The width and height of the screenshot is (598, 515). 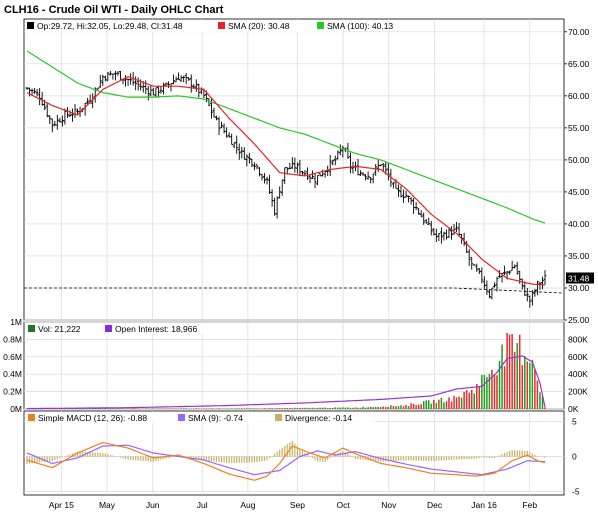 What do you see at coordinates (221, 25) in the screenshot?
I see `sma20-legend-swatch` at bounding box center [221, 25].